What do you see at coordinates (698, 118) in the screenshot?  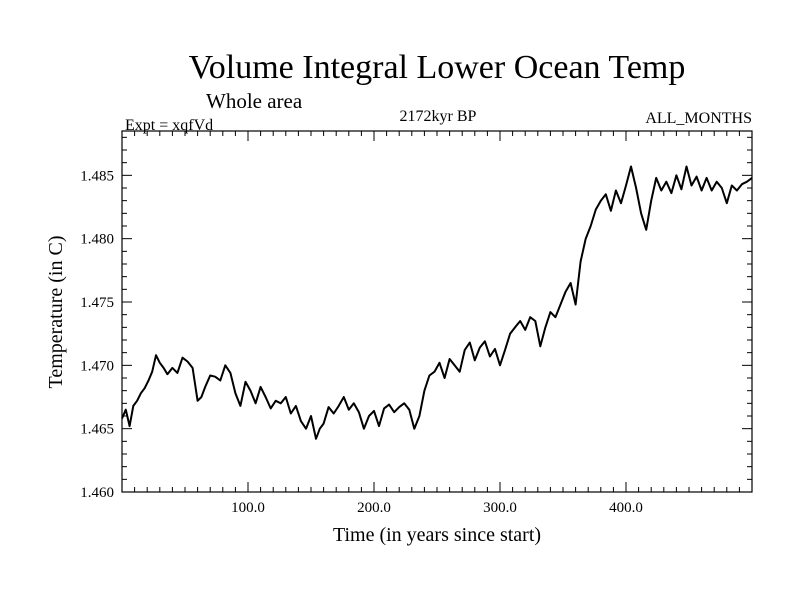 I see `months-label: ALL_MONTHS` at bounding box center [698, 118].